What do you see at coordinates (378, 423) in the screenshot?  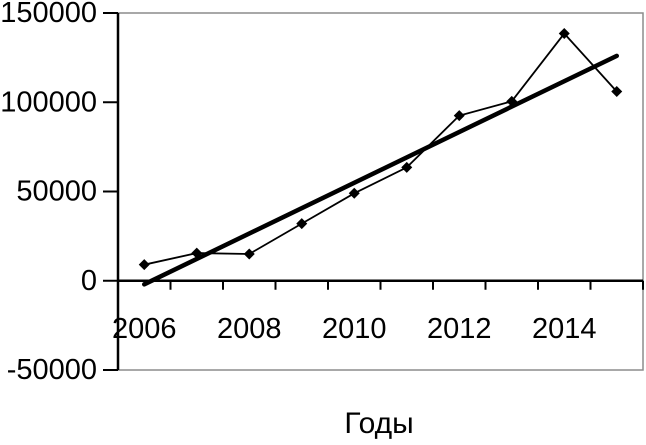 I see `x-axis-title: Годы` at bounding box center [378, 423].